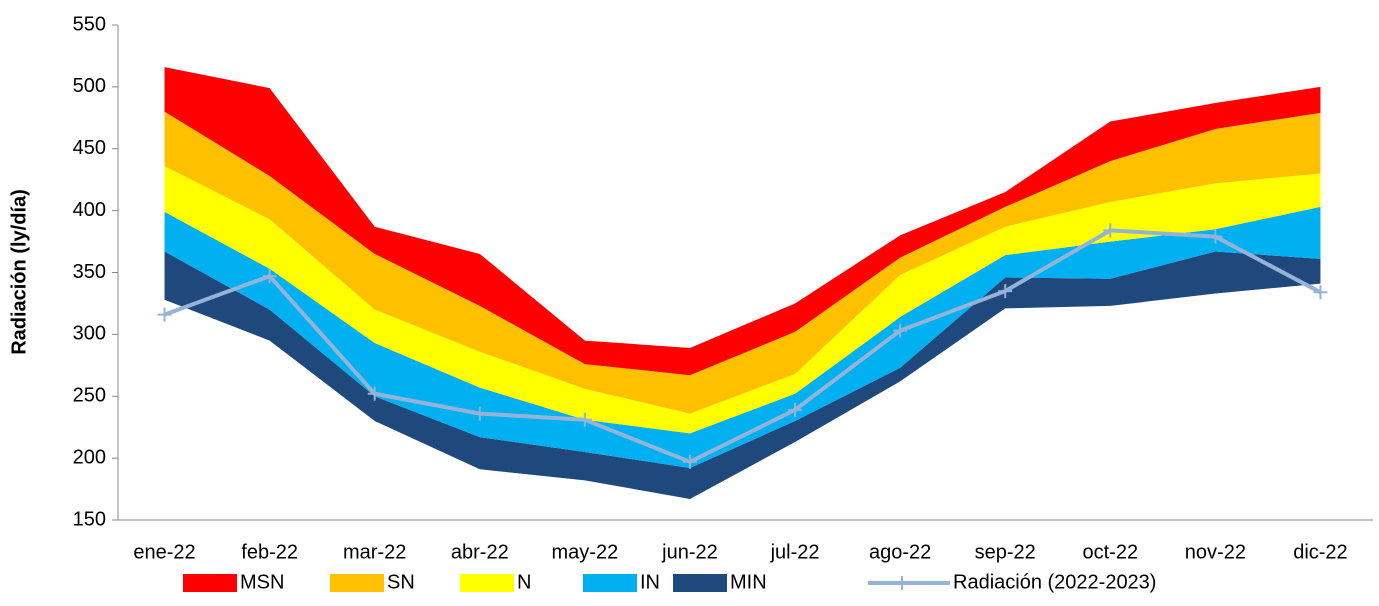 The width and height of the screenshot is (1379, 606). Describe the element at coordinates (374, 552) in the screenshot. I see `x-tick-label: mar-22` at that location.